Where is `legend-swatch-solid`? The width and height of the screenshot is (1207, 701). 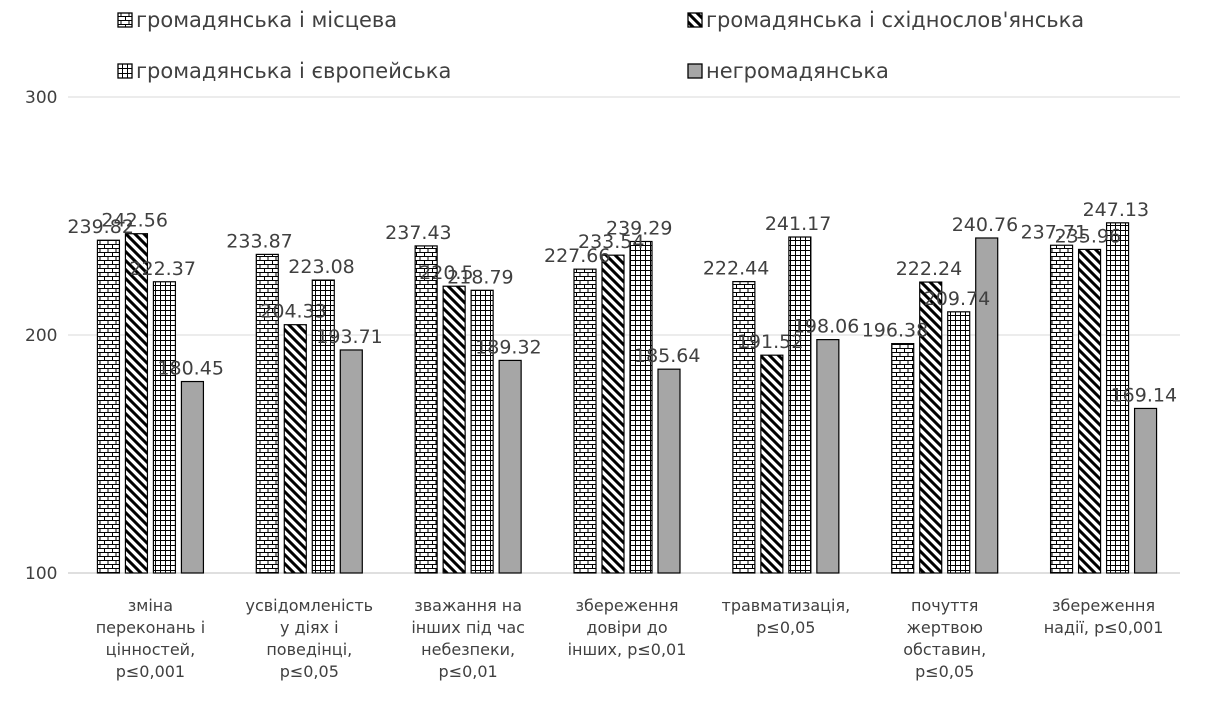
legend-swatch-solid is located at coordinates (695, 71).